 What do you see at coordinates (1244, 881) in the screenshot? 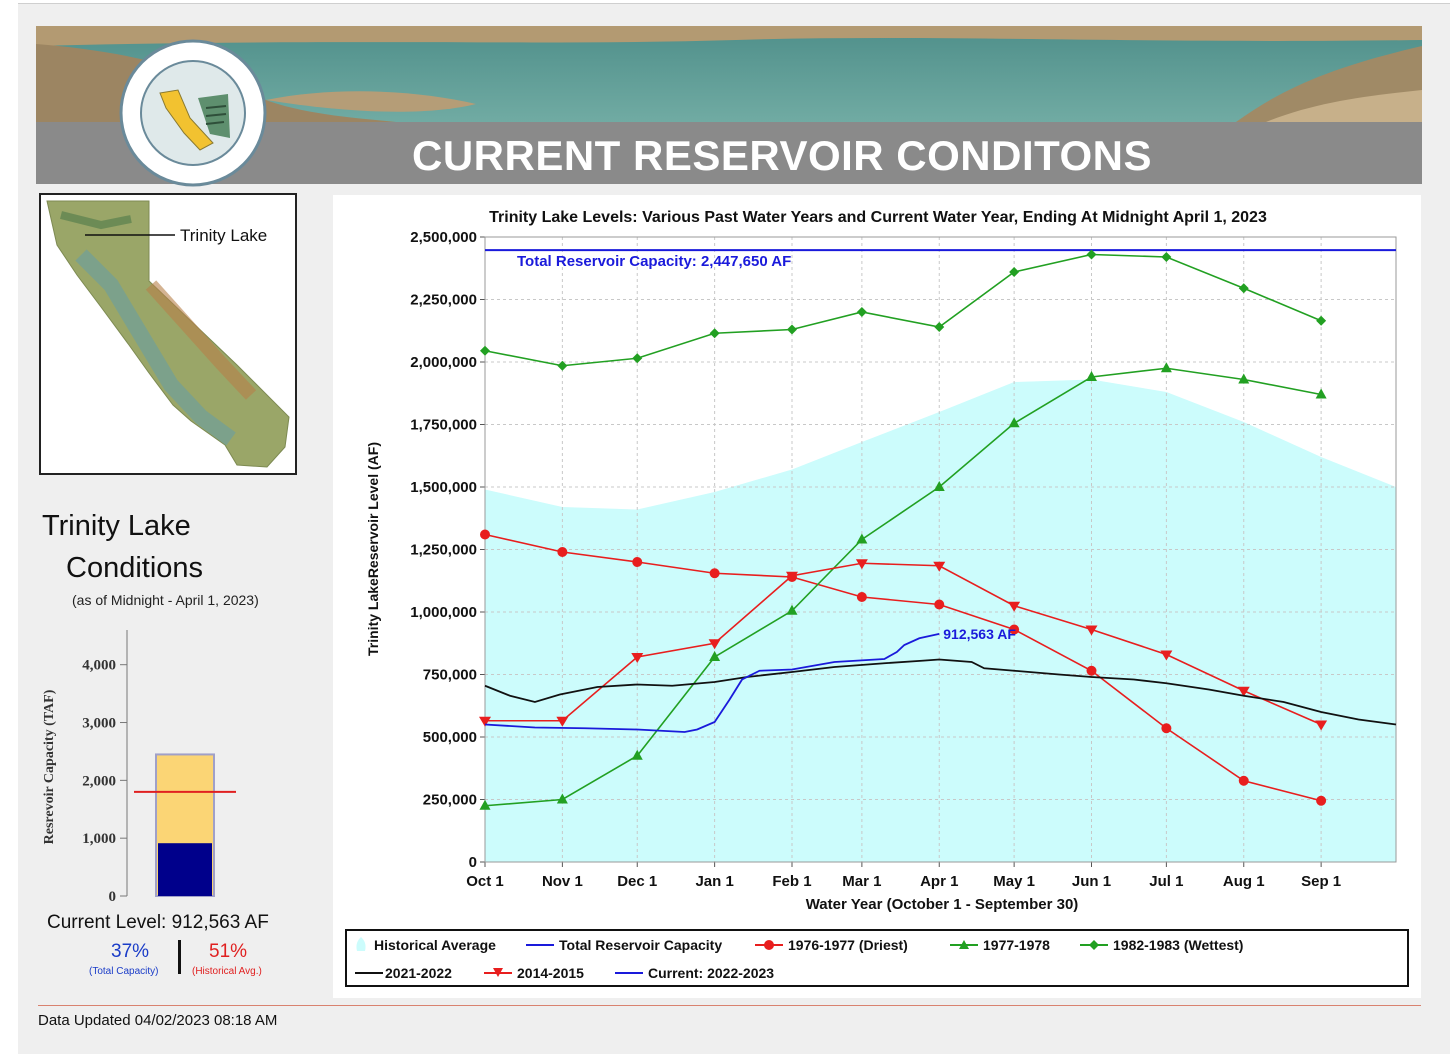
I see `x-tick-label: Aug 1` at bounding box center [1244, 881].